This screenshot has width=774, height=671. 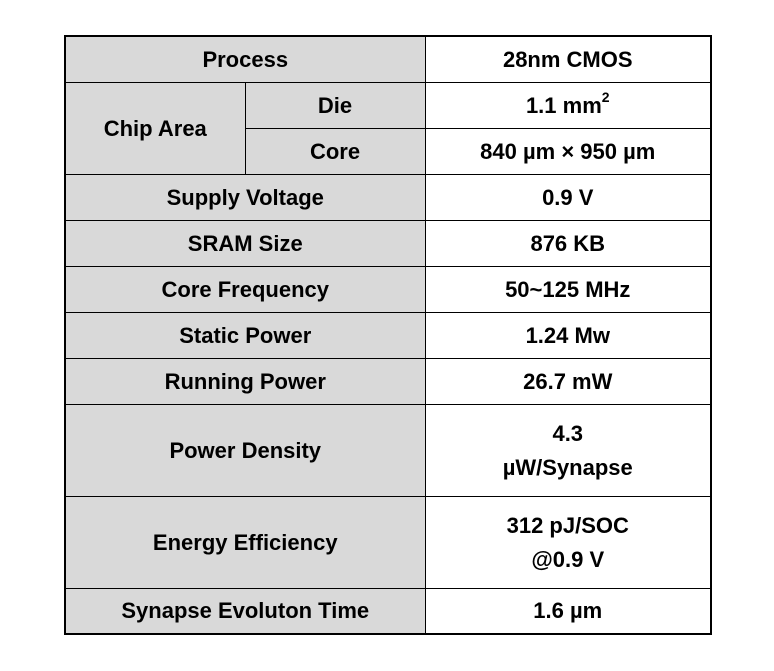 What do you see at coordinates (568, 450) in the screenshot?
I see `power-density-value: 4.3 µW/Synapse` at bounding box center [568, 450].